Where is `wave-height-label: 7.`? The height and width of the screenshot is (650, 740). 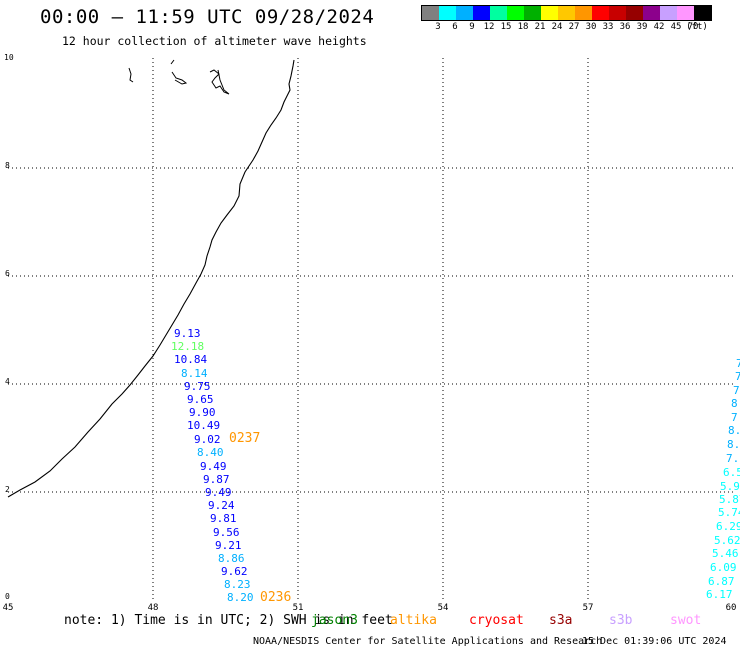
wave-height-label: 7. is located at coordinates (735, 417).